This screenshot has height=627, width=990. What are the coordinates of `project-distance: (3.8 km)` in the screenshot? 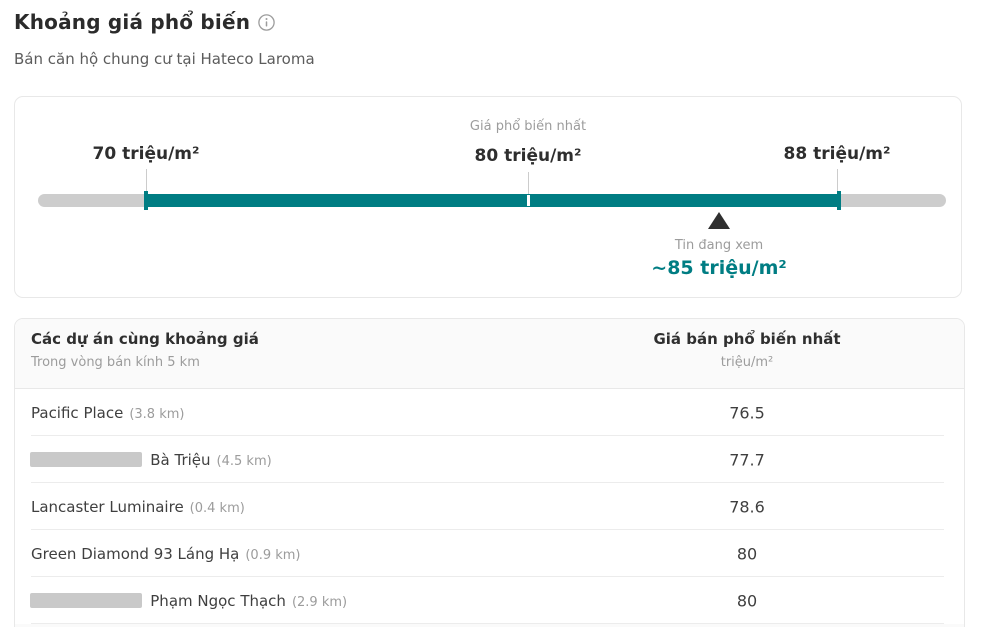 It's located at (157, 414).